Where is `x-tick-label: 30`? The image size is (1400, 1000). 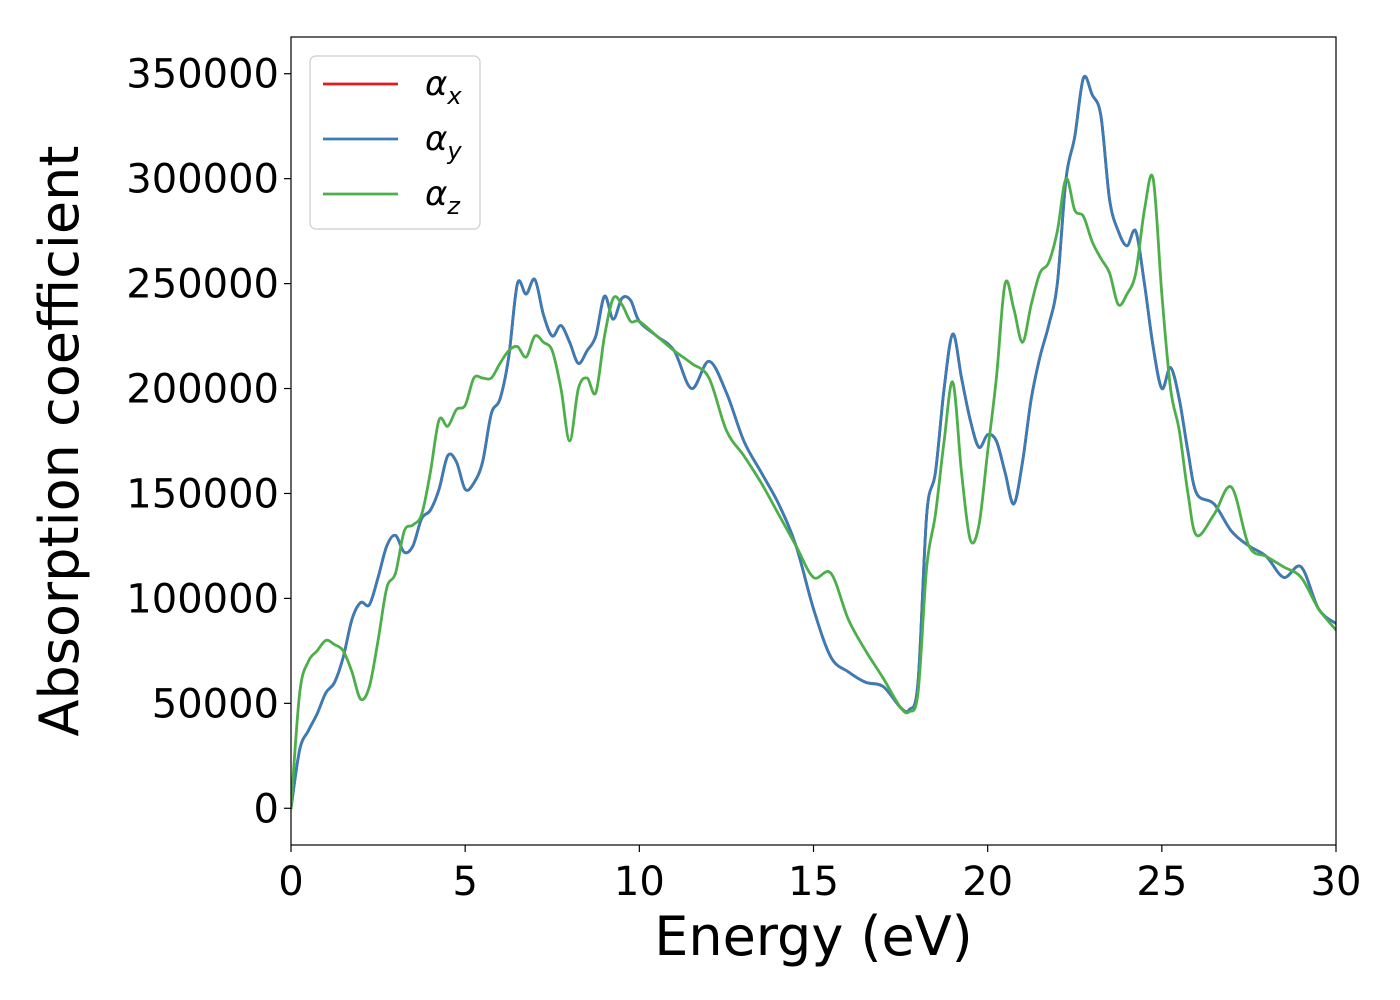 x-tick-label: 30 is located at coordinates (1336, 882).